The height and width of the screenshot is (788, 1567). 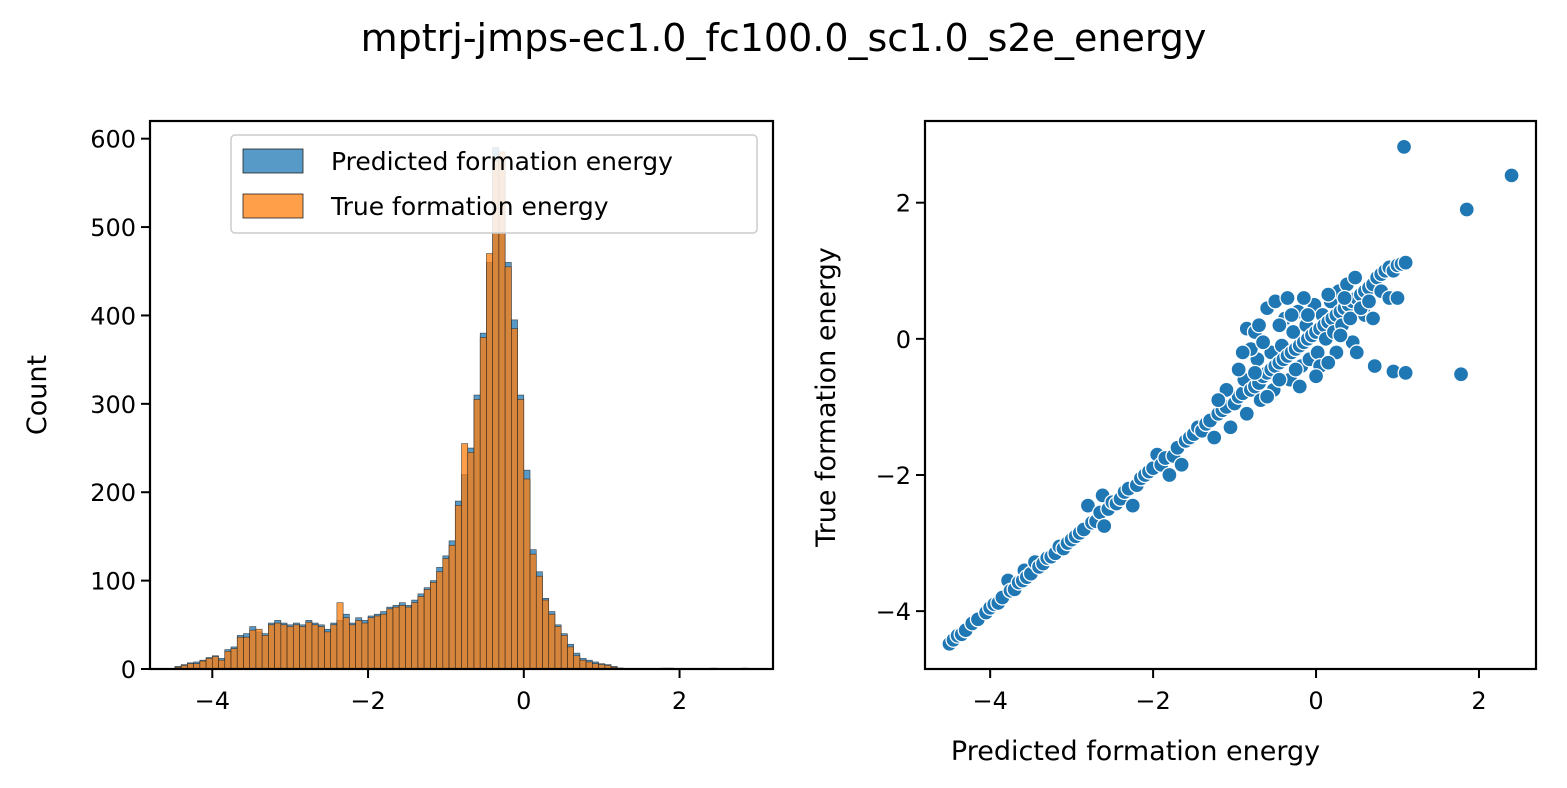 I want to click on scatter-x-tick-label: −2, so click(x=1152, y=701).